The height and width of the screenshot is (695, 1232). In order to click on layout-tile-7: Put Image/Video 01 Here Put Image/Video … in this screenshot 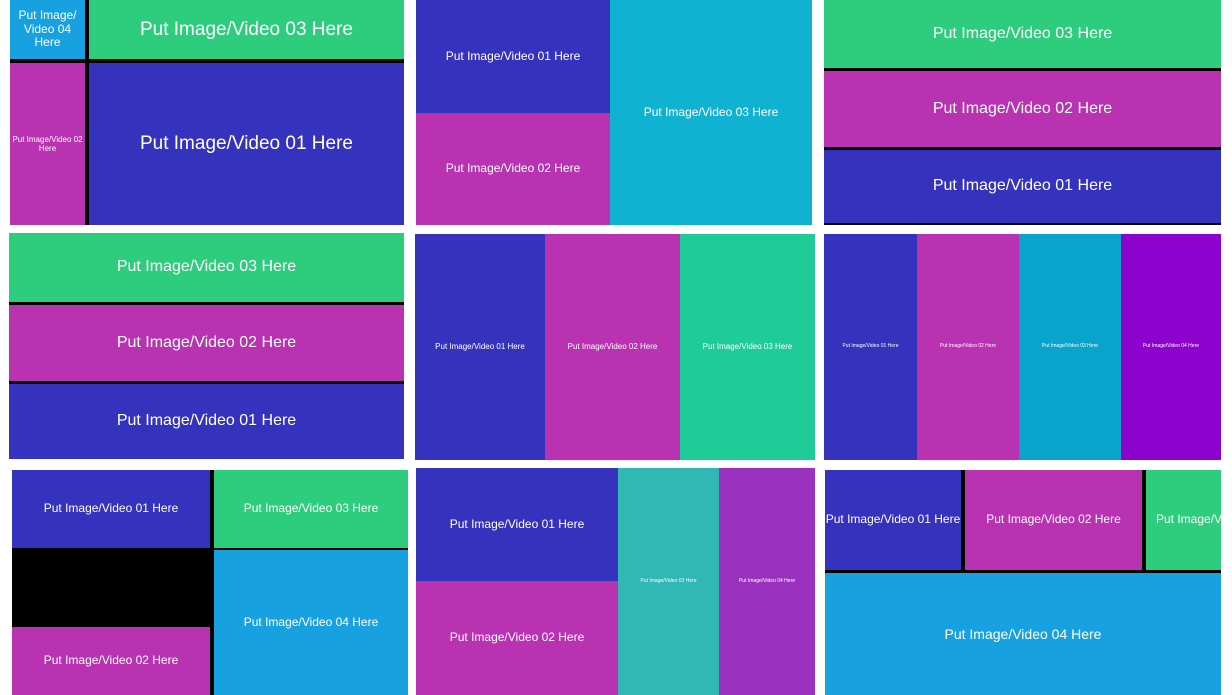, I will do `click(210, 582)`.